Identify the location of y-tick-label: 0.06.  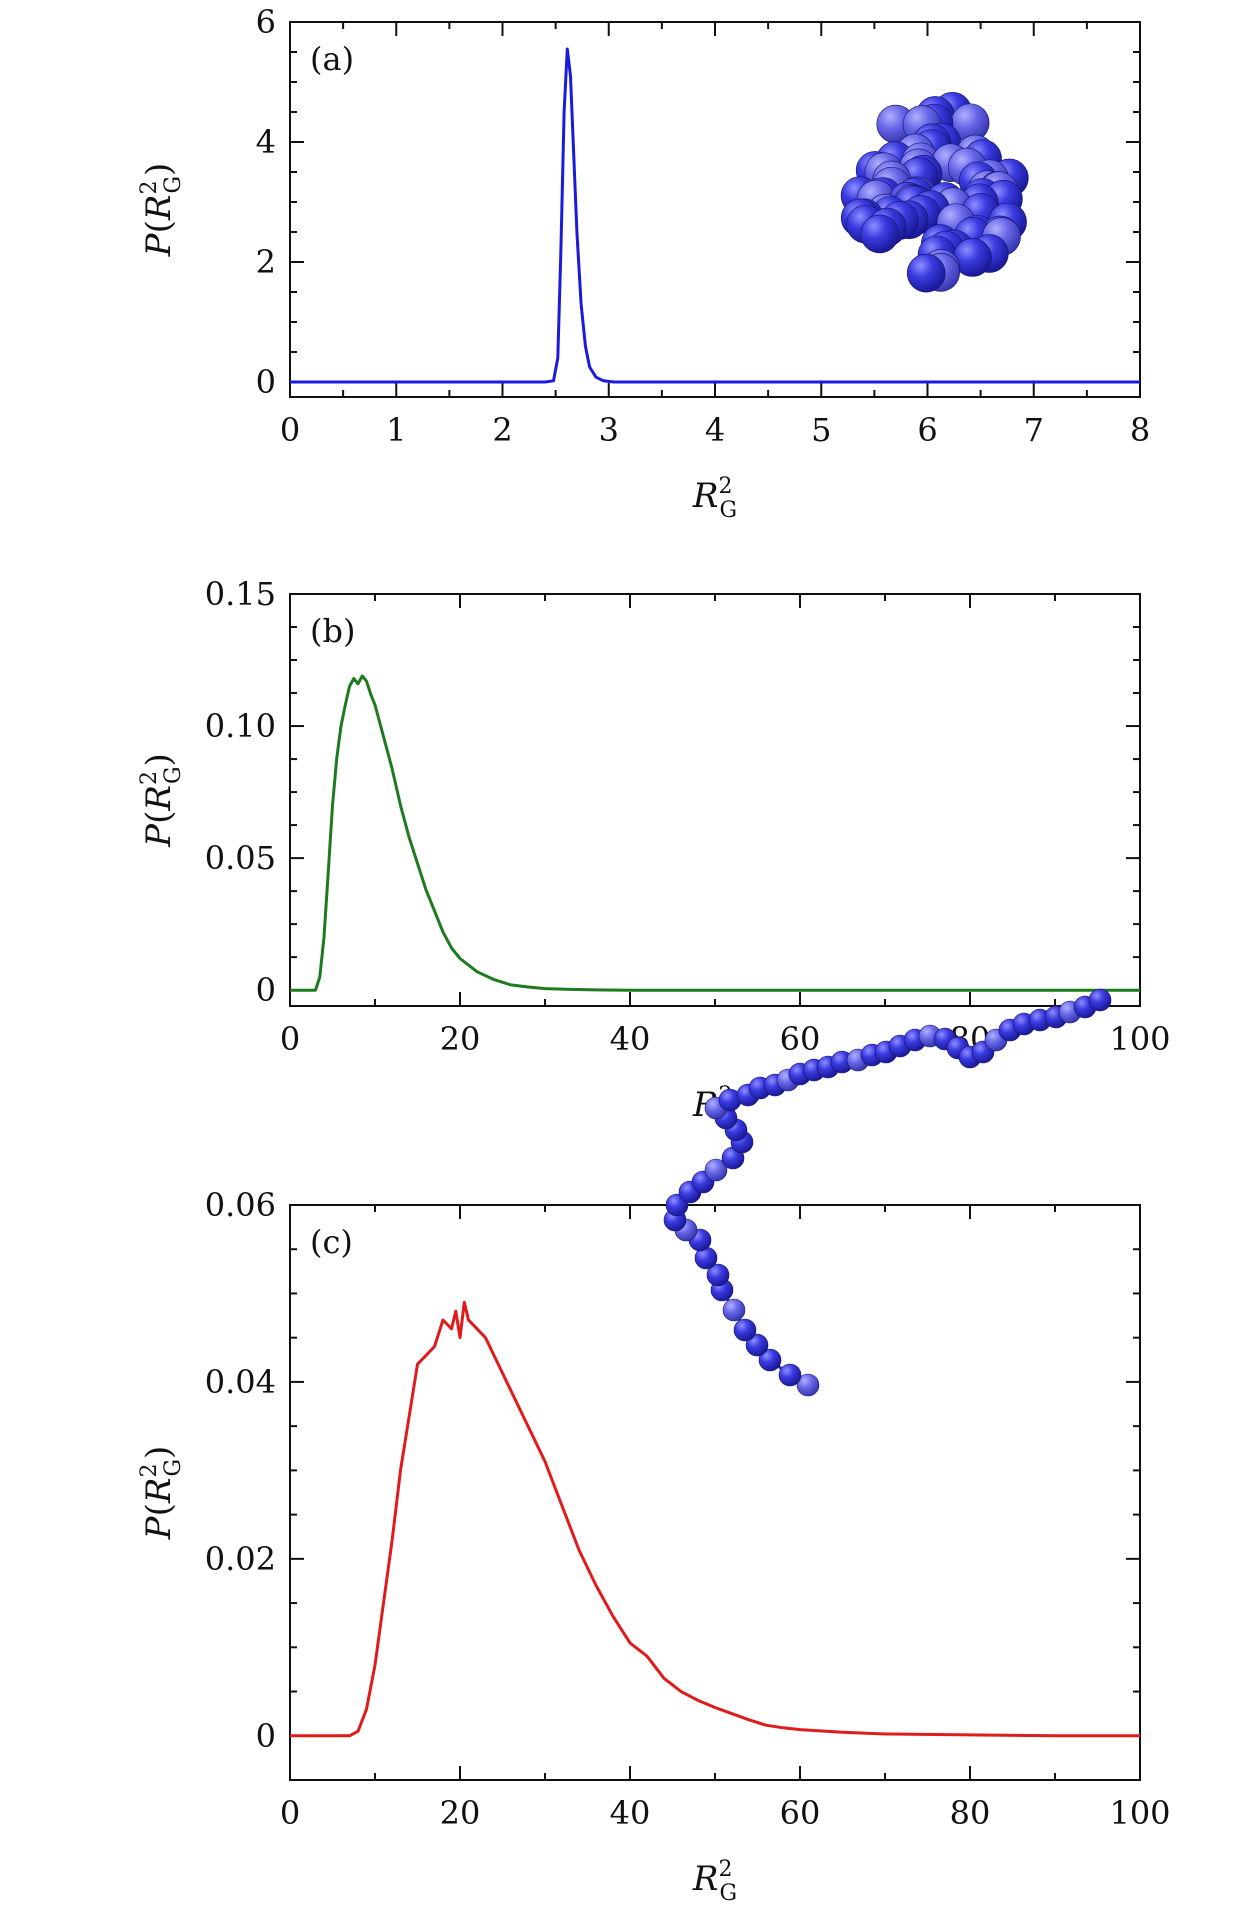
(240, 1205).